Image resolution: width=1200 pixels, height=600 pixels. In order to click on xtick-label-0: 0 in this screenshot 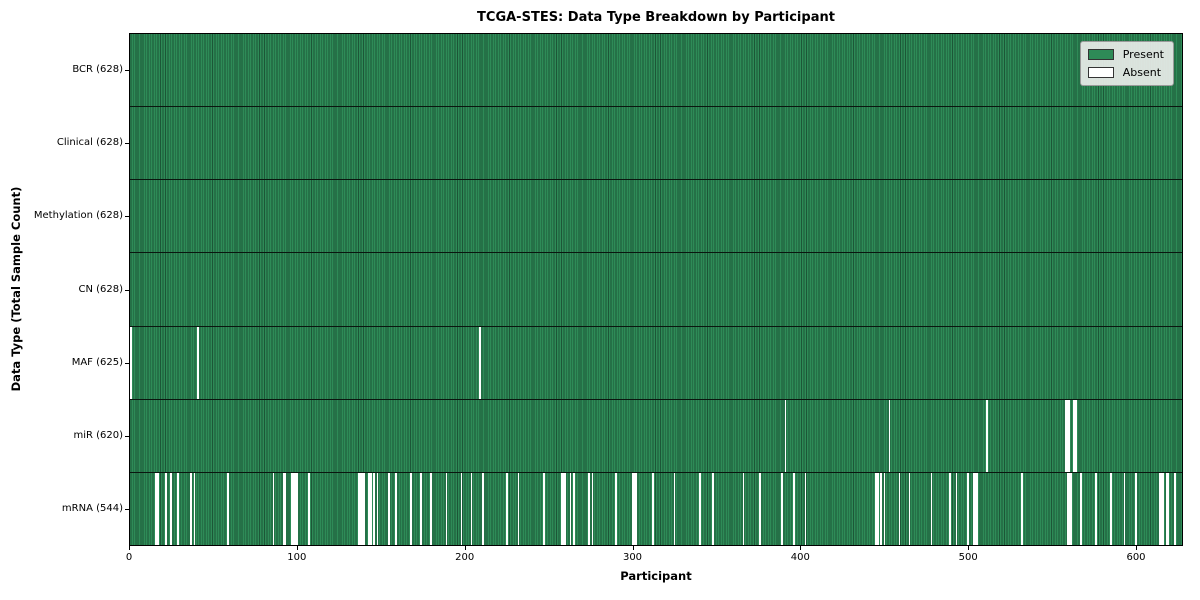, I will do `click(129, 557)`.